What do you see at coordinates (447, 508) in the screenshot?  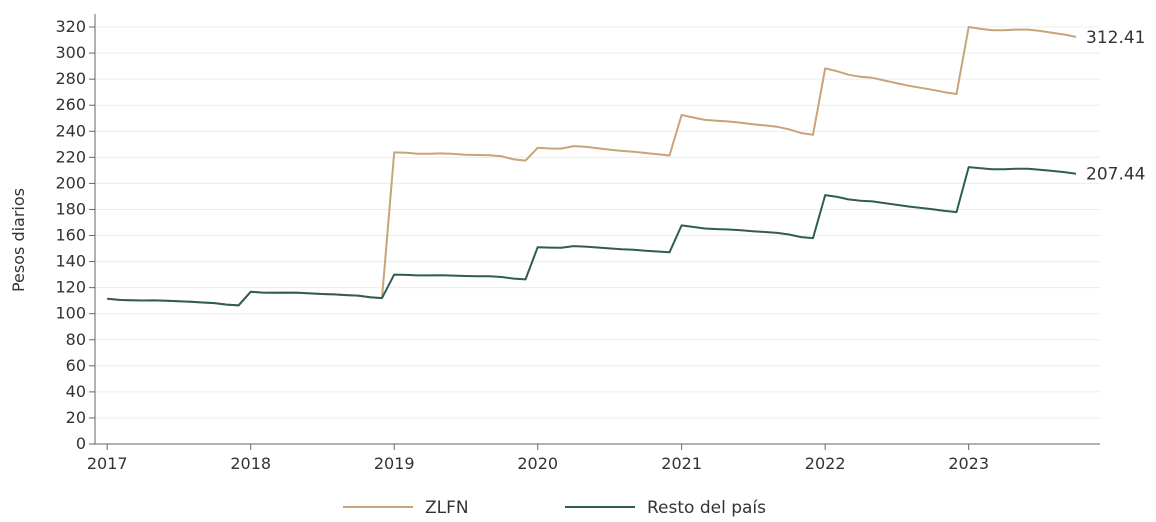 I see `legend-label: ZLFN` at bounding box center [447, 508].